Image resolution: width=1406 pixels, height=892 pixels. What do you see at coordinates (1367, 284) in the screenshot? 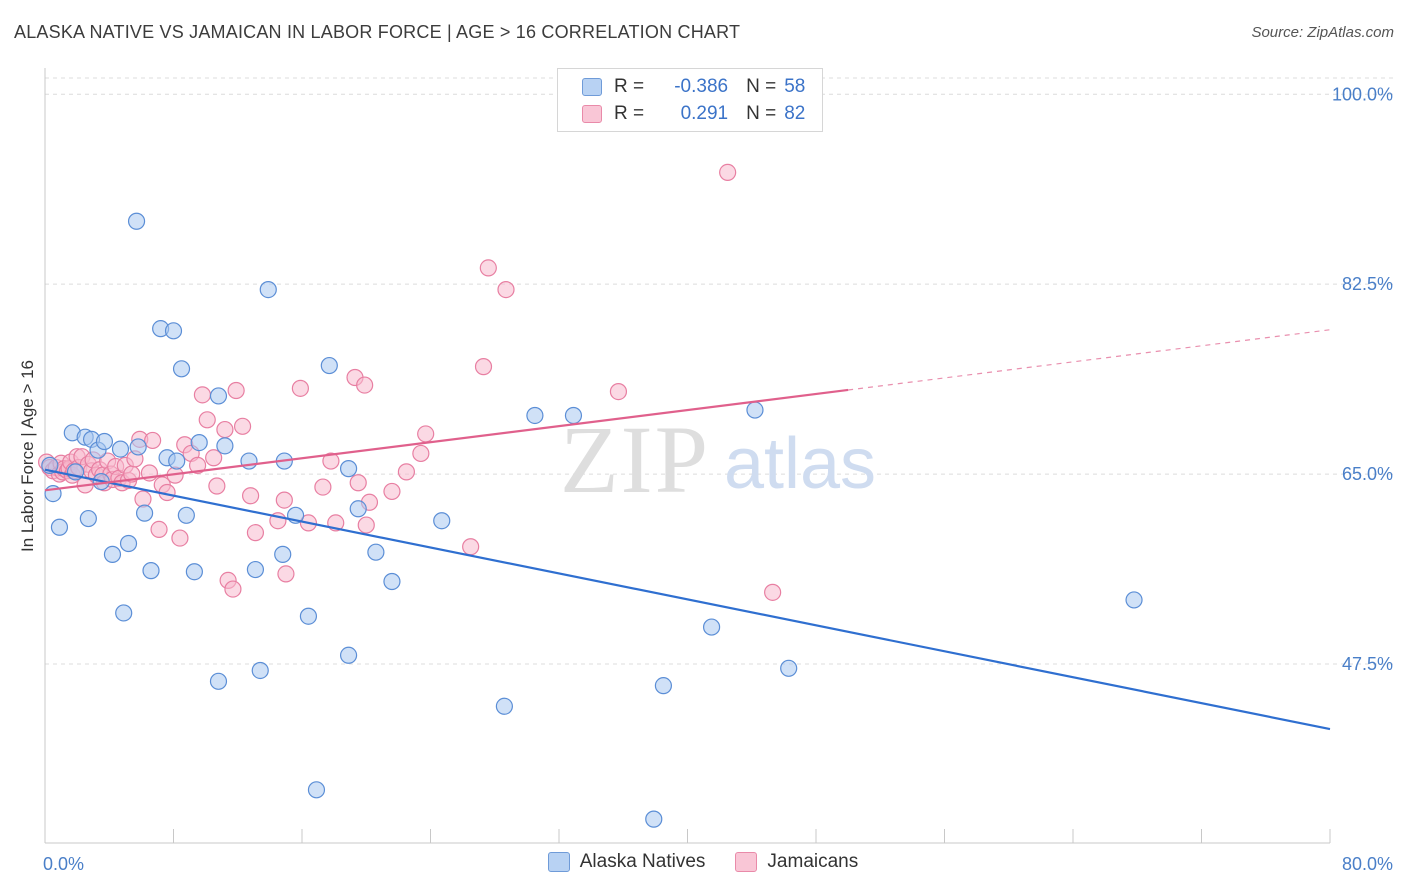
I see `y-tick-label: 82.5%` at bounding box center [1367, 284].